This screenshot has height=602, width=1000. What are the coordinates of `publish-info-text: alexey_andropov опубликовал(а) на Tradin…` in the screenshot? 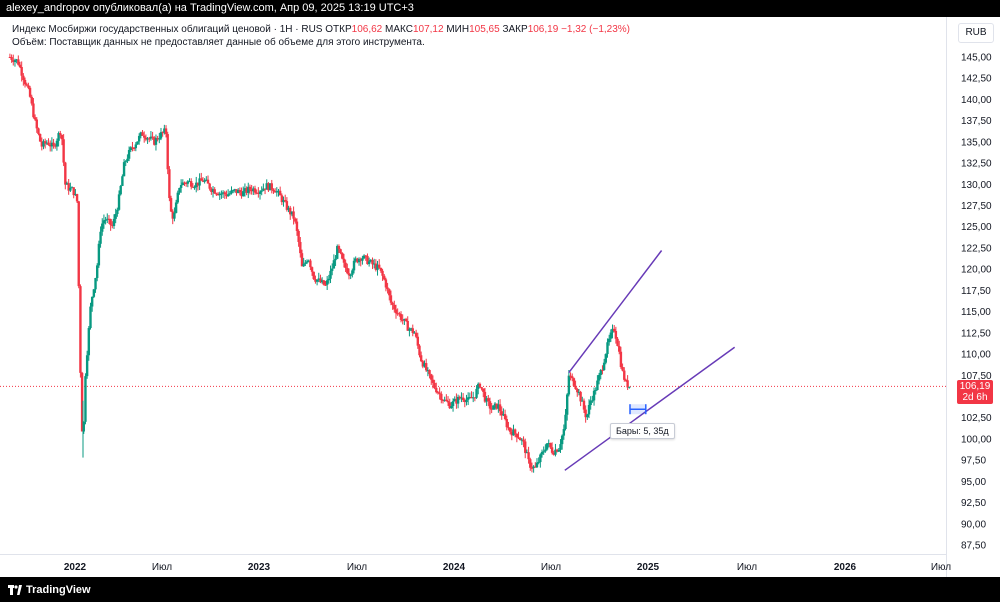 It's located at (210, 8).